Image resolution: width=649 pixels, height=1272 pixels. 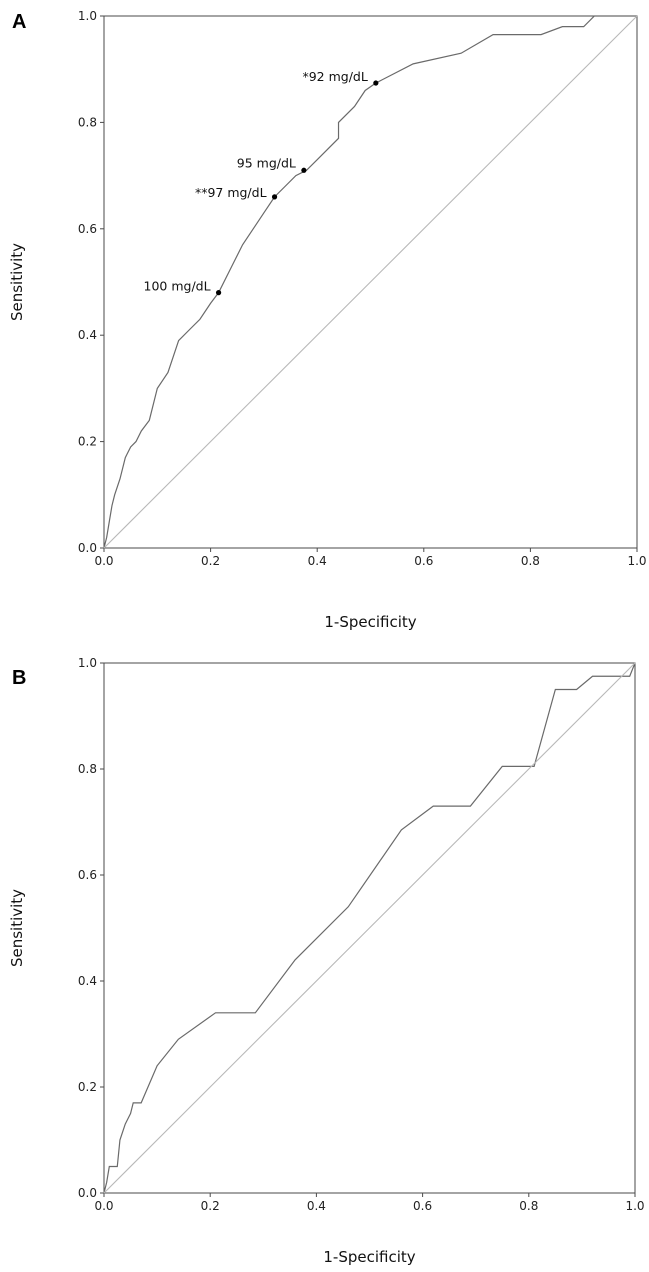 What do you see at coordinates (87, 663) in the screenshot?
I see `panel-b-y-tick-label: 1.0` at bounding box center [87, 663].